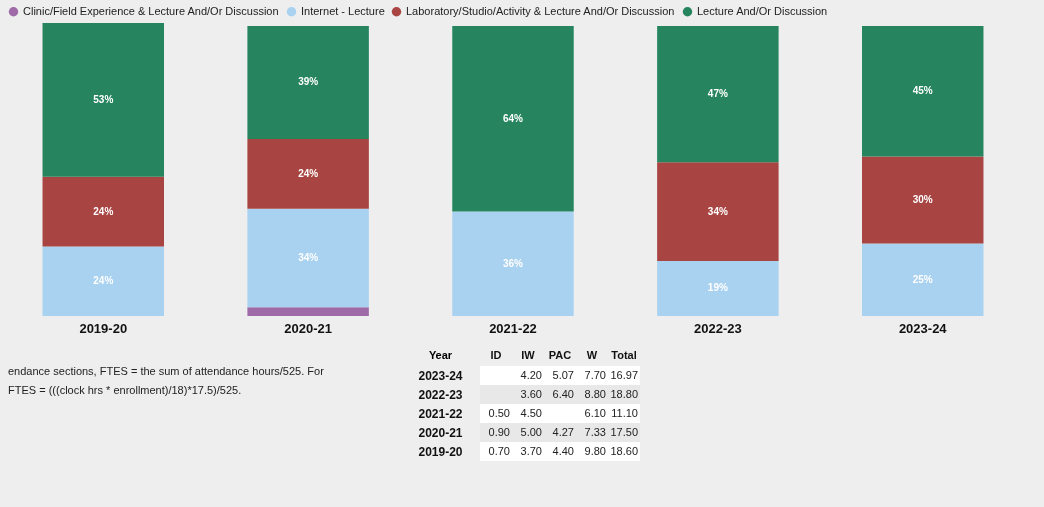 The image size is (1044, 507). I want to click on legend-label: Internet - Lecture, so click(343, 10).